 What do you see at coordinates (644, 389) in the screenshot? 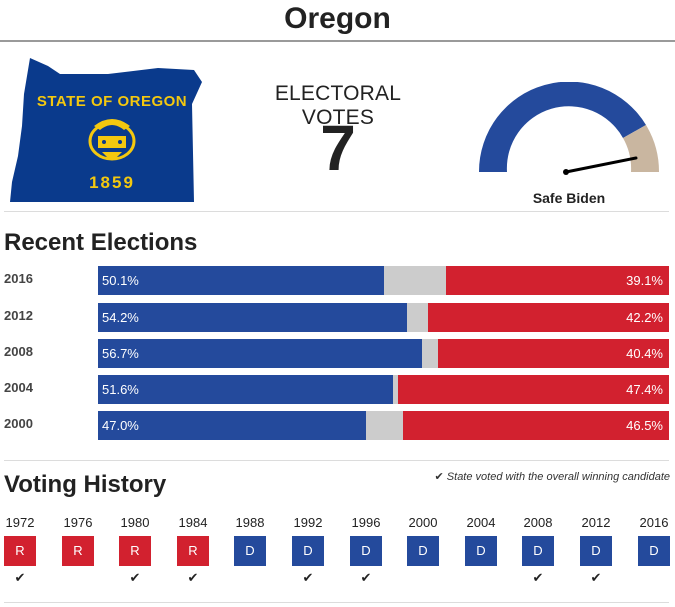
I see `rep-share-label: 47.4%` at bounding box center [644, 389].